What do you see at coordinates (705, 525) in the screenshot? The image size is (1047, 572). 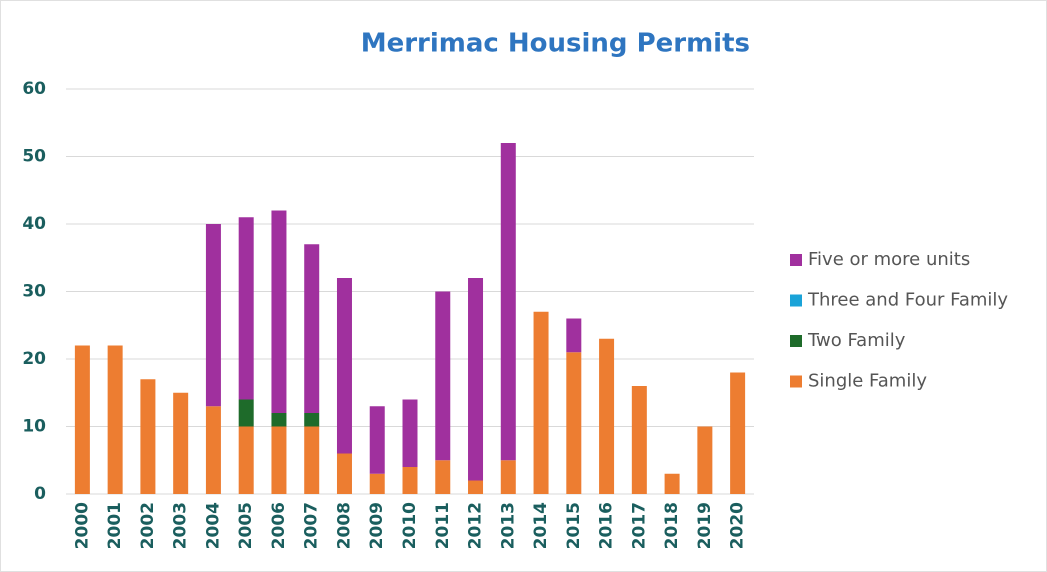 I see `x-tick-label: 2019` at bounding box center [705, 525].